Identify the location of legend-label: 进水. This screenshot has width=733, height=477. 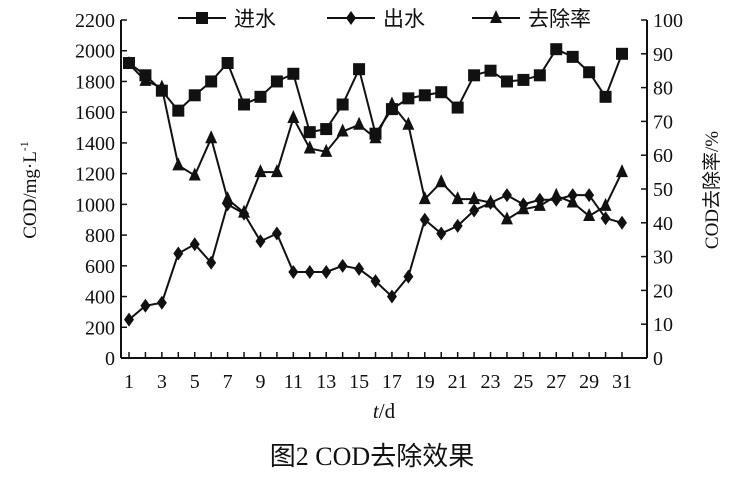
(255, 19).